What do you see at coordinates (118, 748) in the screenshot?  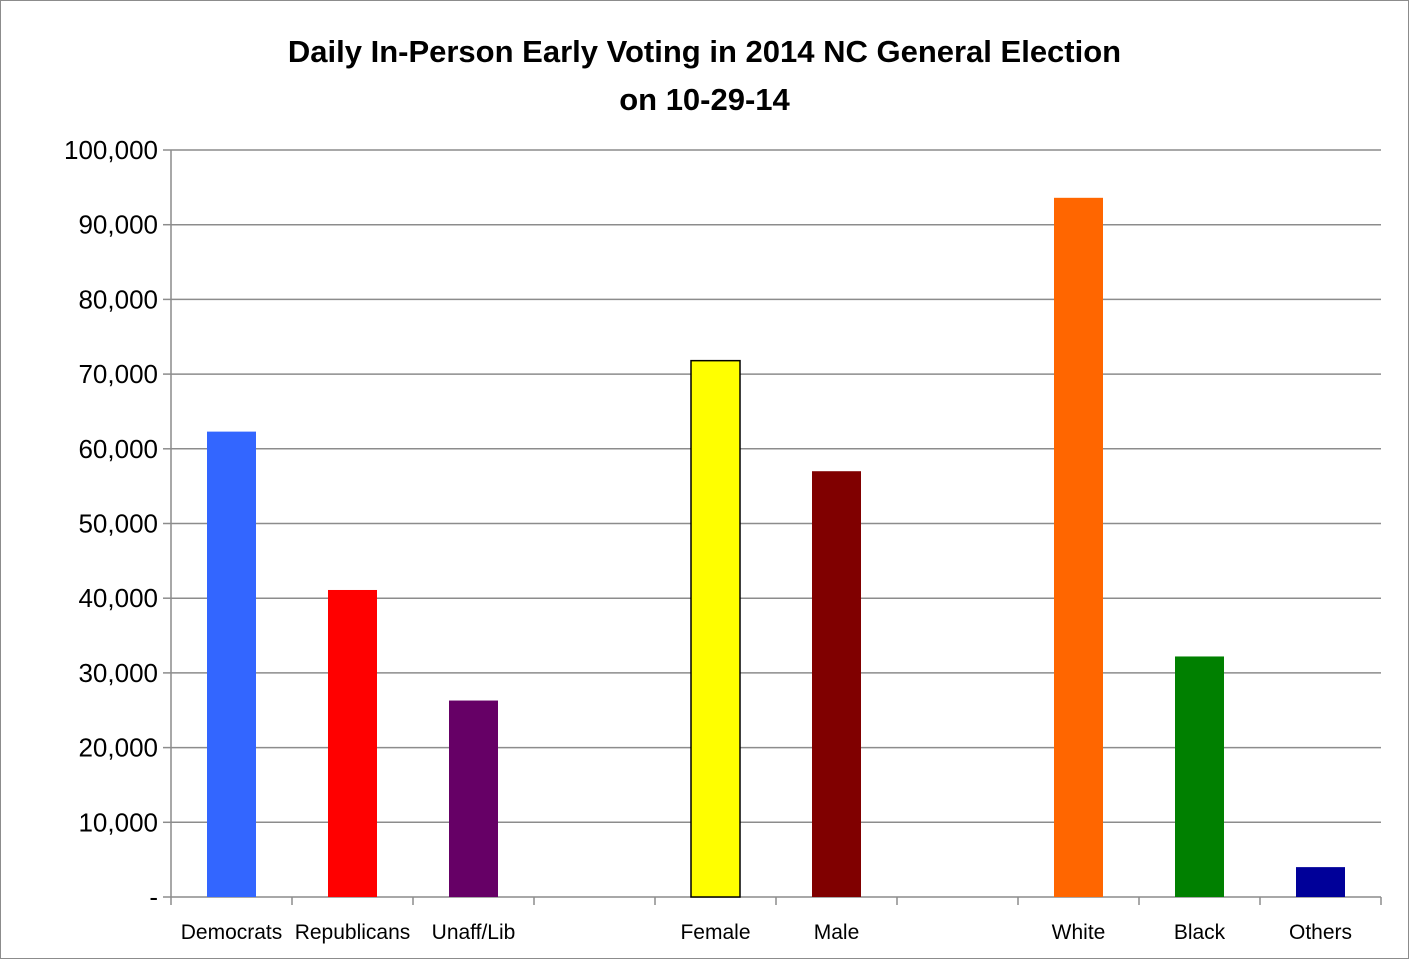 I see `y-tick-label-2: 20,000` at bounding box center [118, 748].